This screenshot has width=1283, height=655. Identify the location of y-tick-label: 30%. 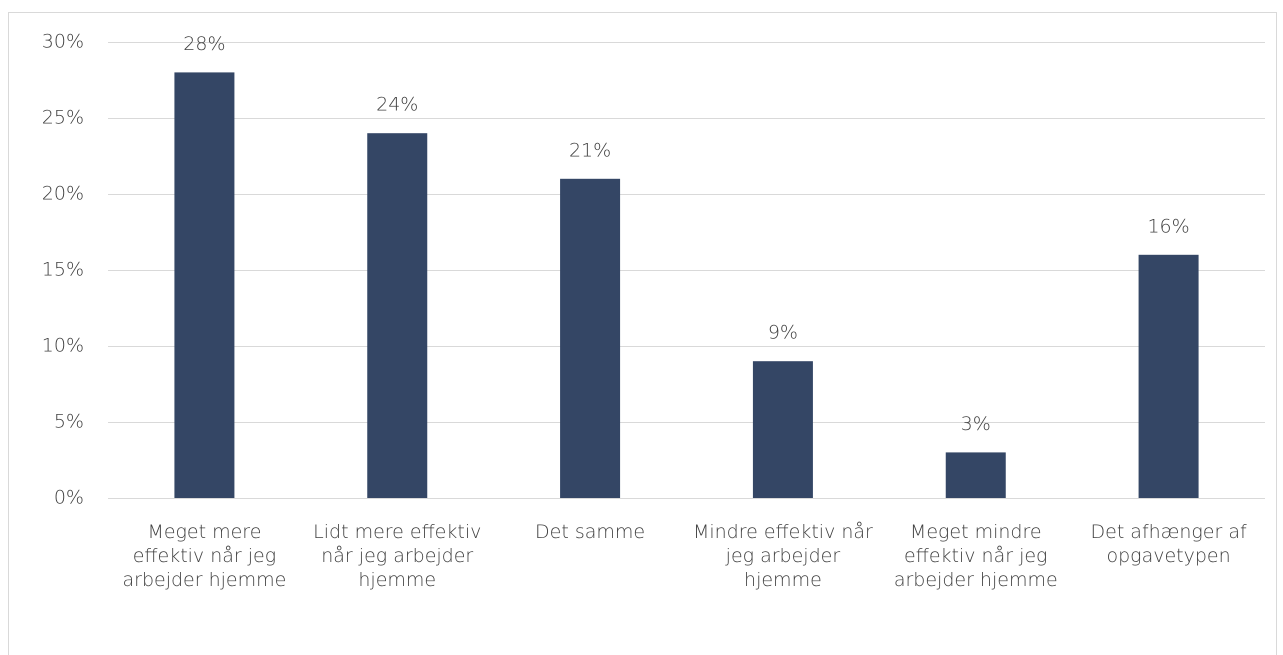
(63, 42).